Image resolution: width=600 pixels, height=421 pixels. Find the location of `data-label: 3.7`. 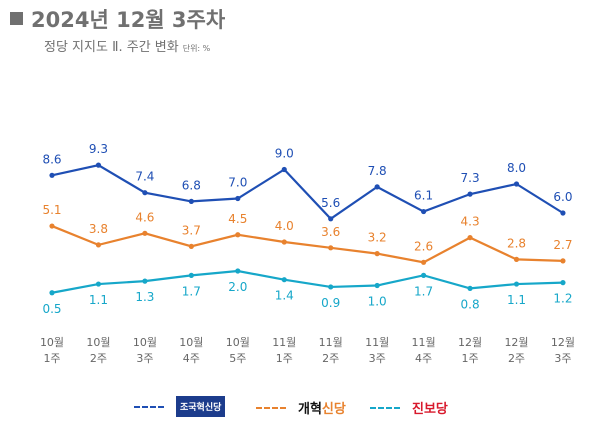

data-label: 3.7 is located at coordinates (191, 230).